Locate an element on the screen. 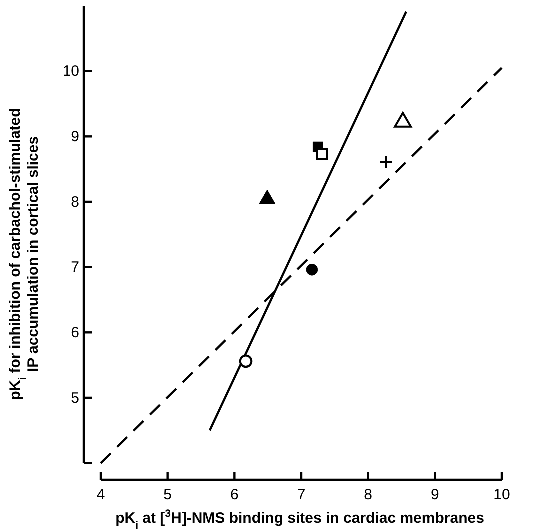  x-tick-label: 4 is located at coordinates (101, 495).